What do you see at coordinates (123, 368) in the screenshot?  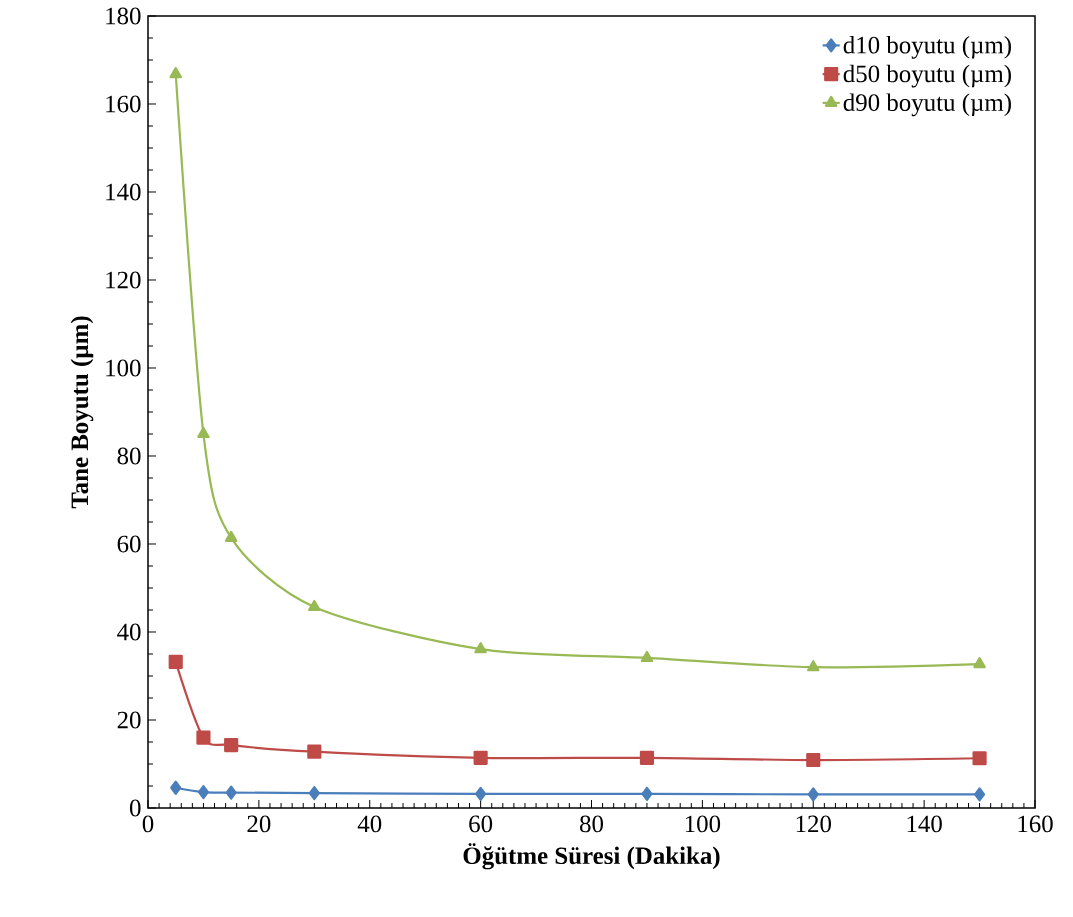 I see `y-tick-label: 100` at bounding box center [123, 368].